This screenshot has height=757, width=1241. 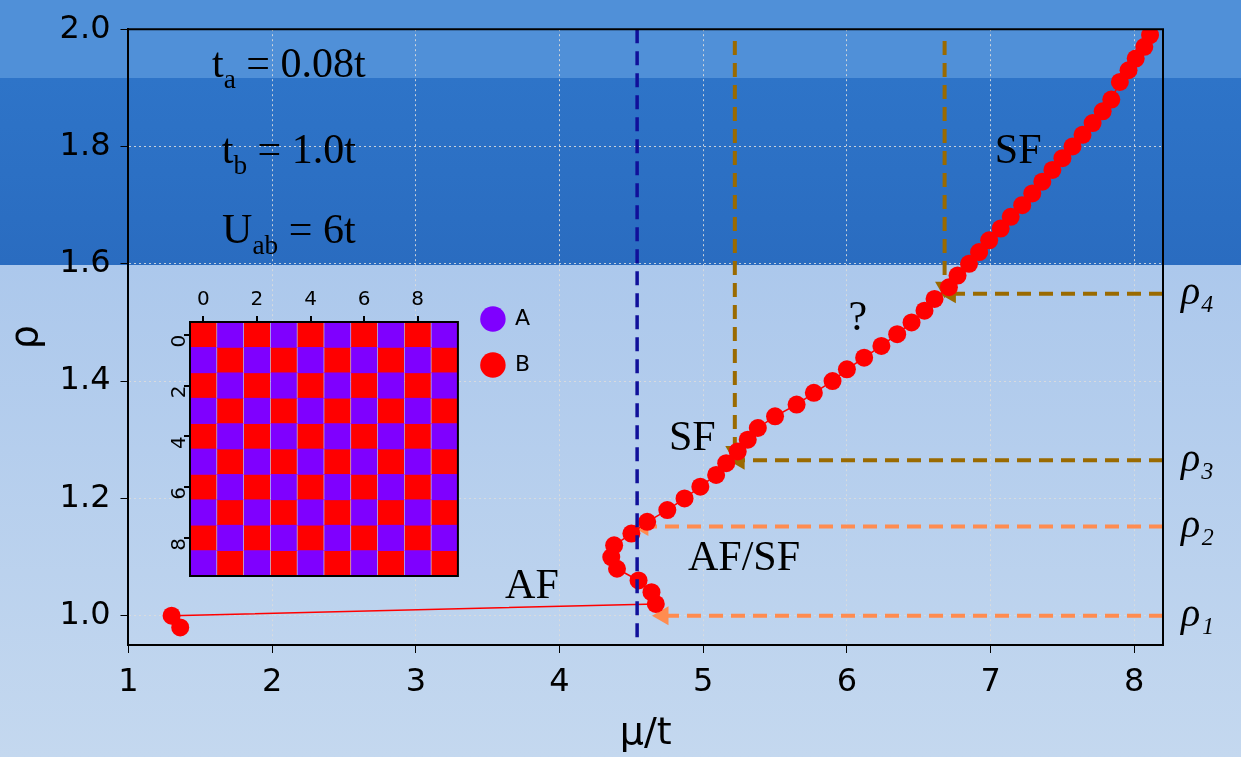 I want to click on y-tick-label: 4, so click(x=178, y=443).